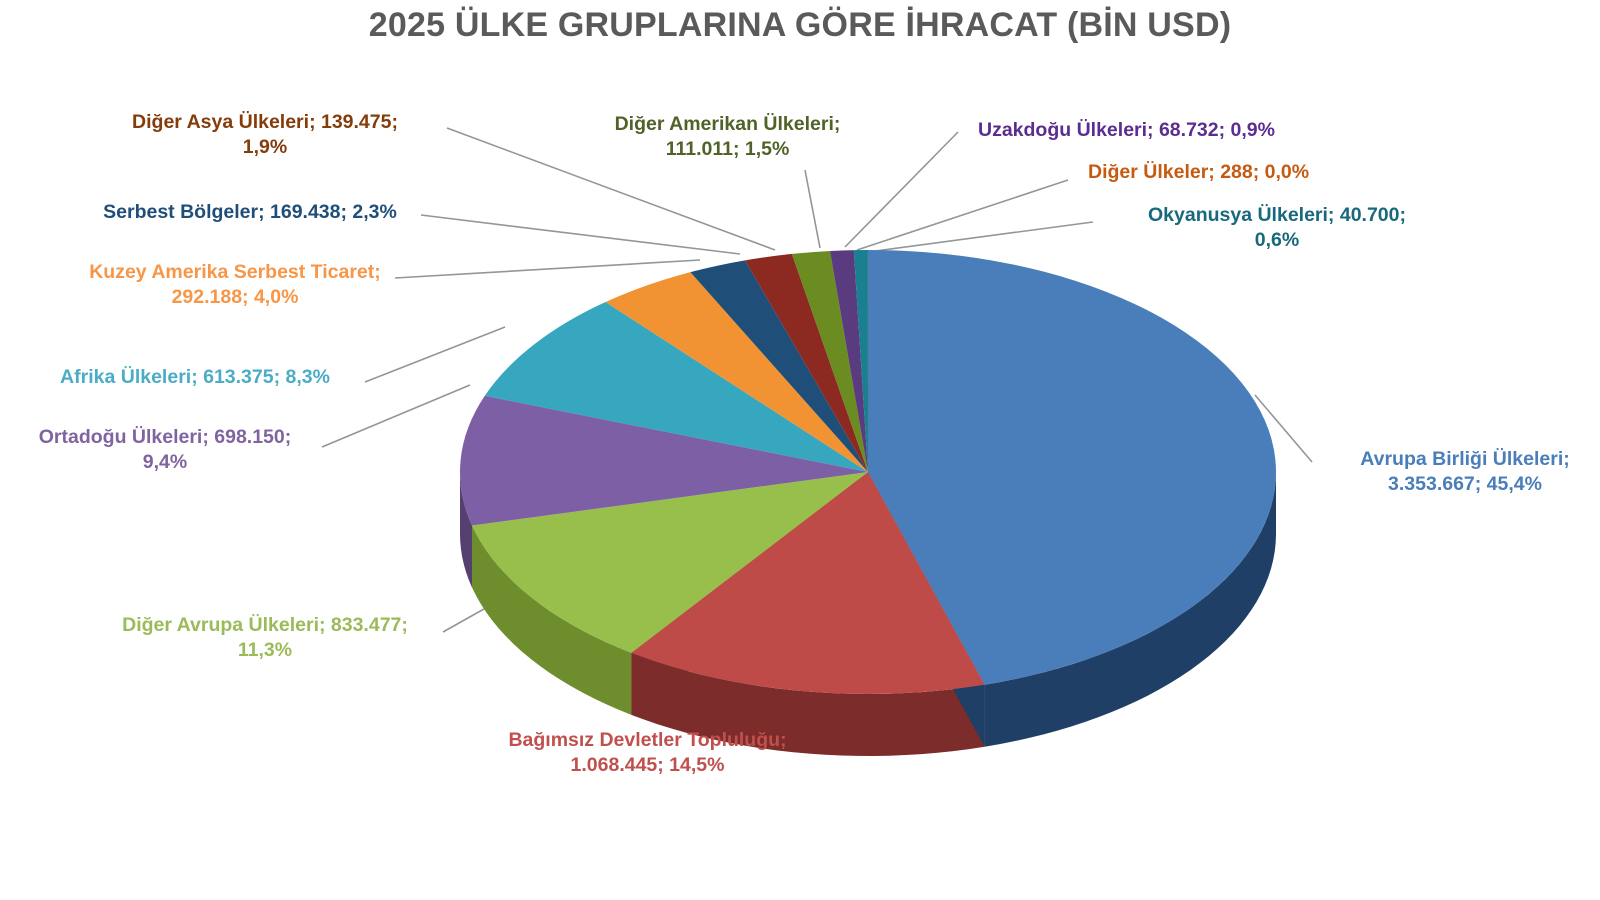 This screenshot has width=1600, height=900. Describe the element at coordinates (1199, 172) in the screenshot. I see `data-label-diger-ulkeler: Diğer Ülkeler; 288; 0,0%` at that location.